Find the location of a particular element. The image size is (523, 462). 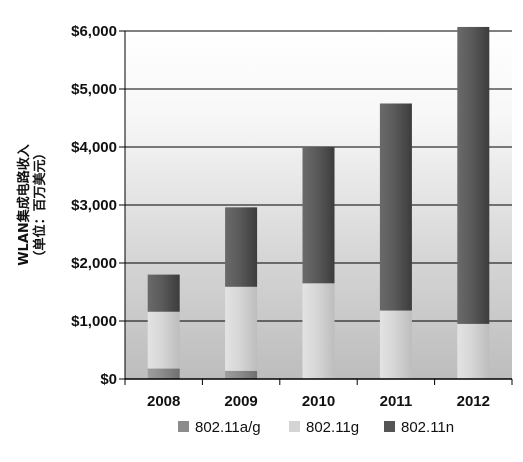

y-tick-label: $3,000 is located at coordinates (94, 205).